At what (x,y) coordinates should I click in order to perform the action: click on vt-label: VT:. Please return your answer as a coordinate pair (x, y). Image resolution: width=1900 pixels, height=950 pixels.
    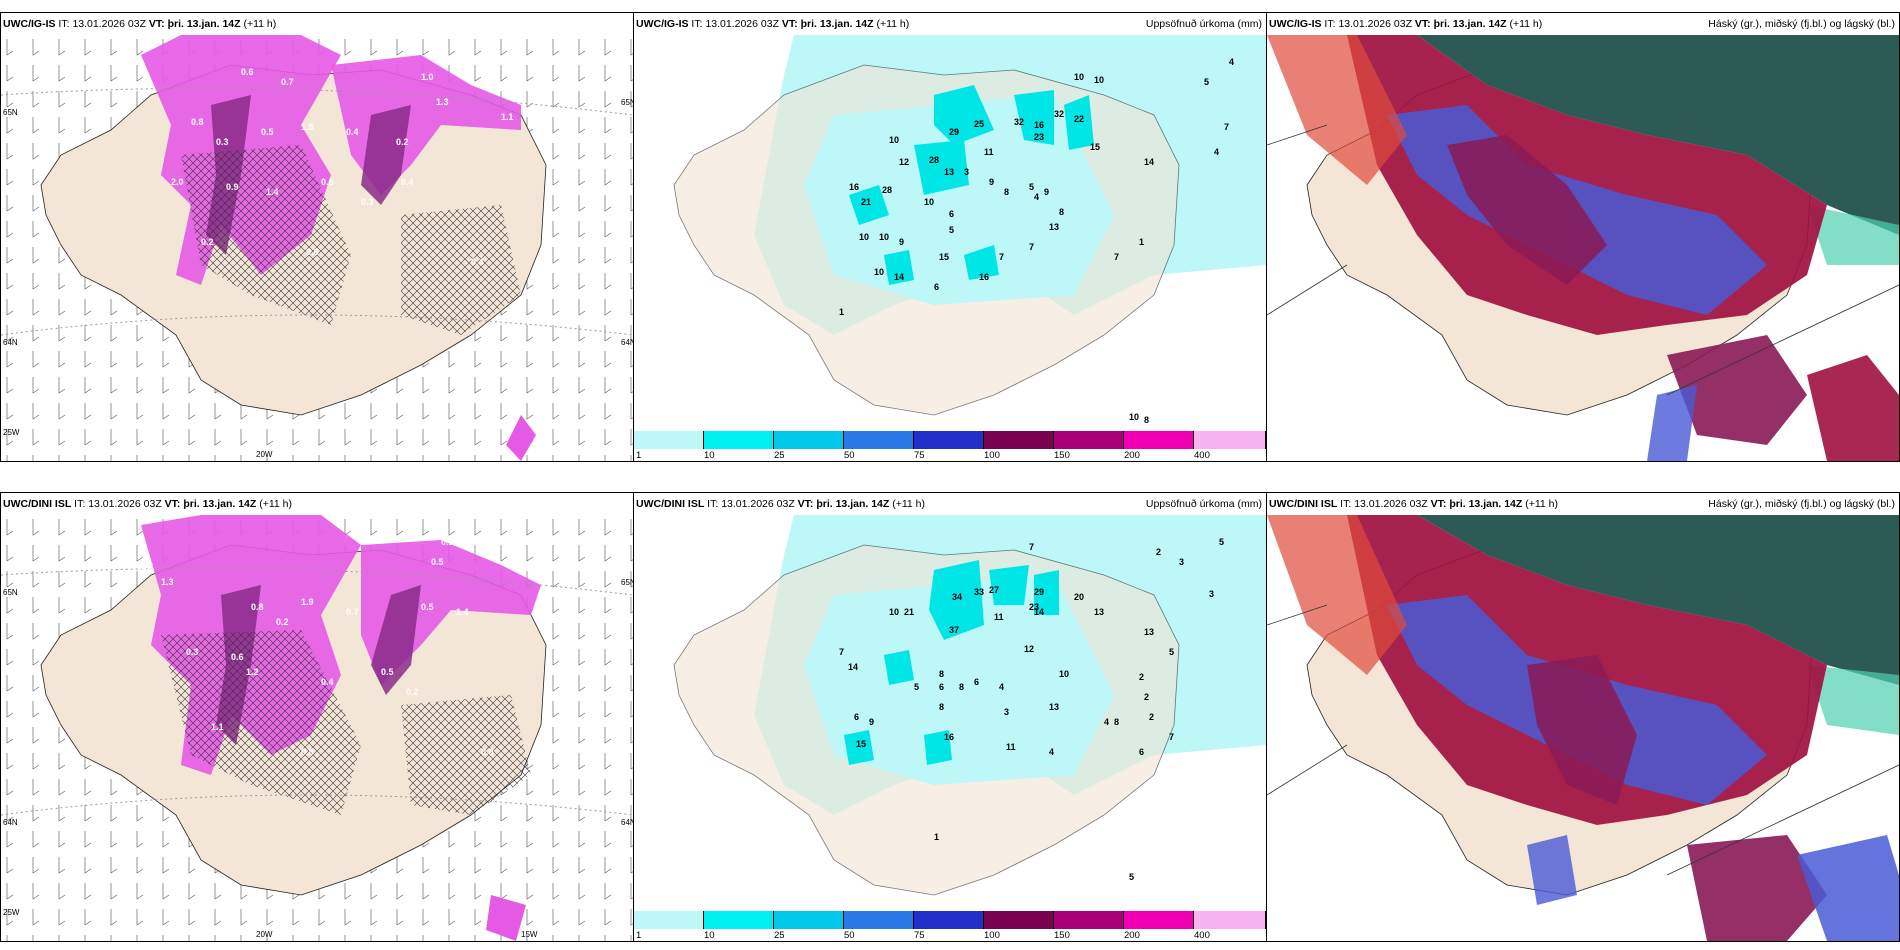
    Looking at the image, I should click on (789, 24).